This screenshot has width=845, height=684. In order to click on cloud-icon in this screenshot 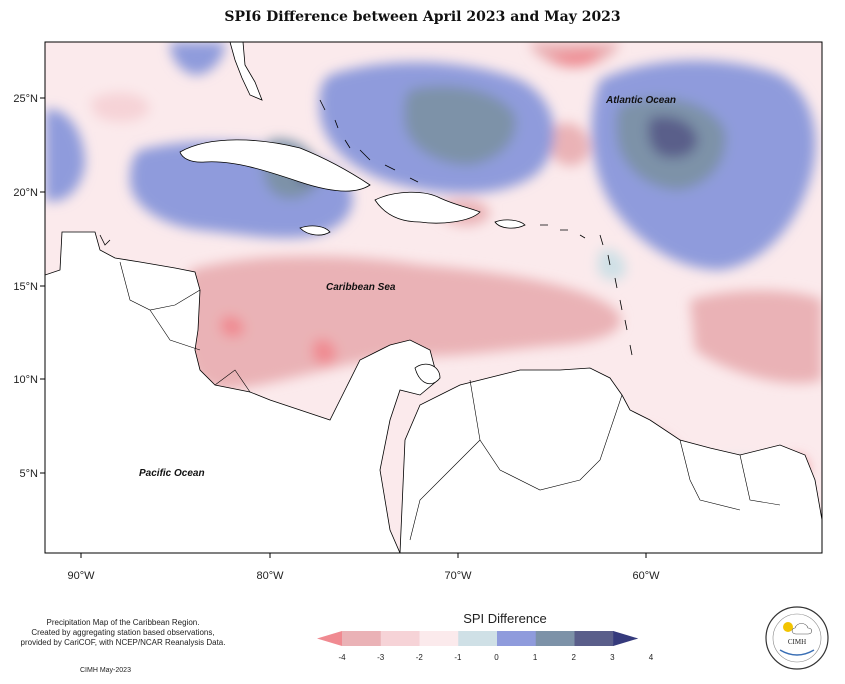, I will do `click(802, 629)`.